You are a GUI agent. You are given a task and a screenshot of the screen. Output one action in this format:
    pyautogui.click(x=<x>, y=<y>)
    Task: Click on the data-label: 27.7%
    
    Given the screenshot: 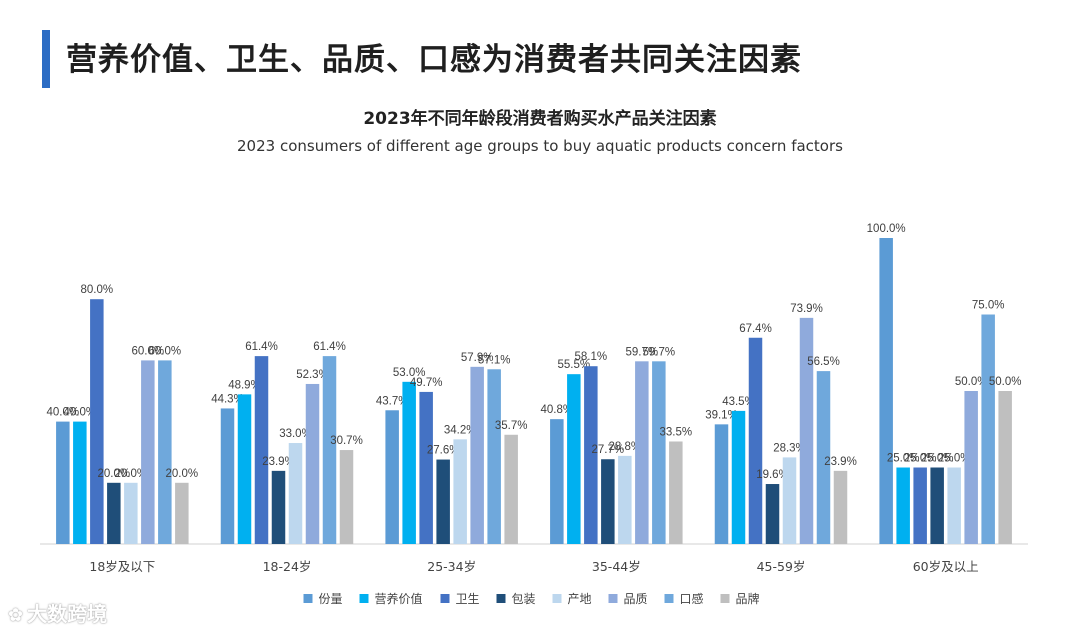 What is the action you would take?
    pyautogui.click(x=608, y=450)
    